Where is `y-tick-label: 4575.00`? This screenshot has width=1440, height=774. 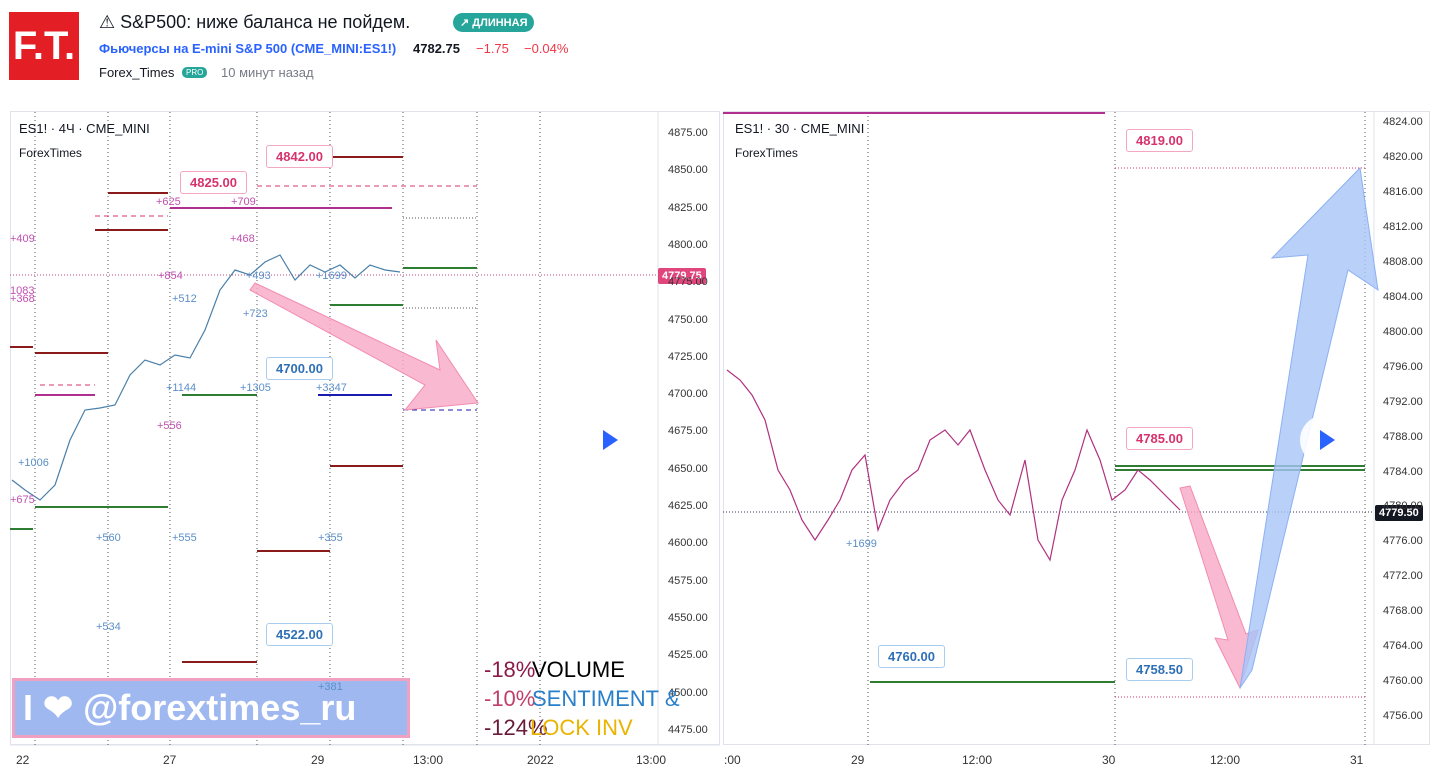
y-tick-label: 4575.00 is located at coordinates (688, 580).